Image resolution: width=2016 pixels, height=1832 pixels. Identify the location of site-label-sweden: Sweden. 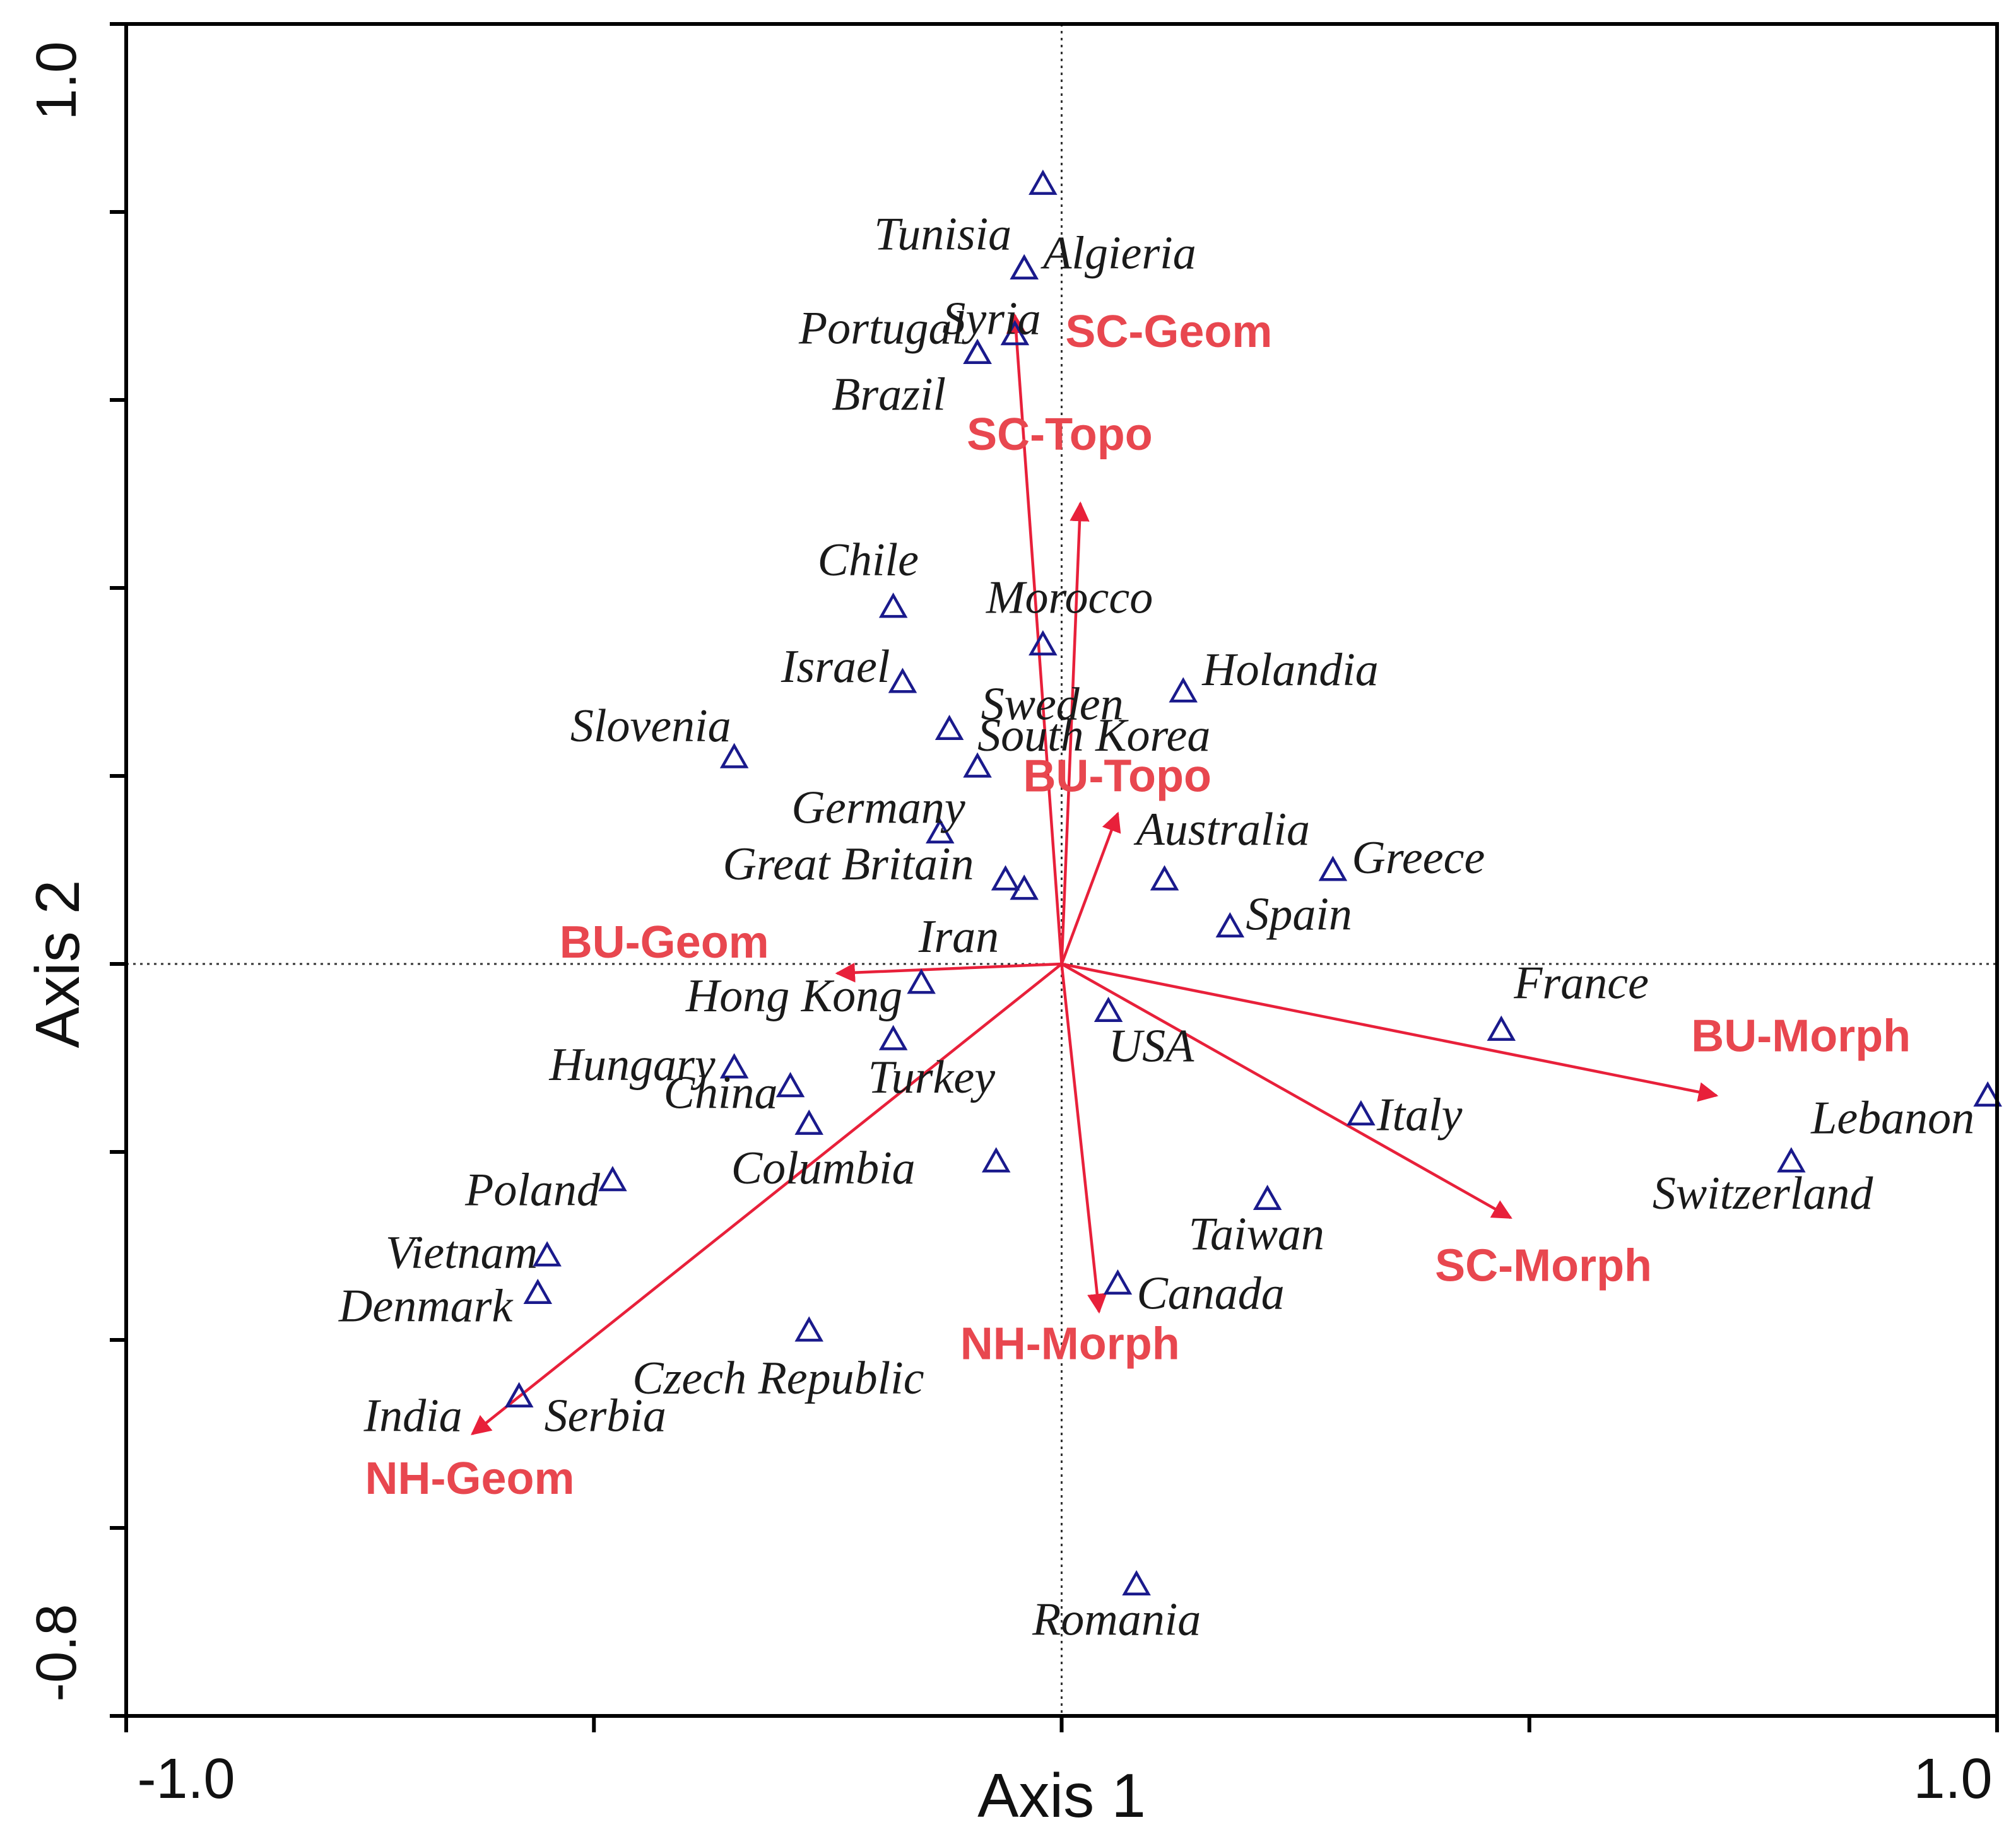
(1053, 705).